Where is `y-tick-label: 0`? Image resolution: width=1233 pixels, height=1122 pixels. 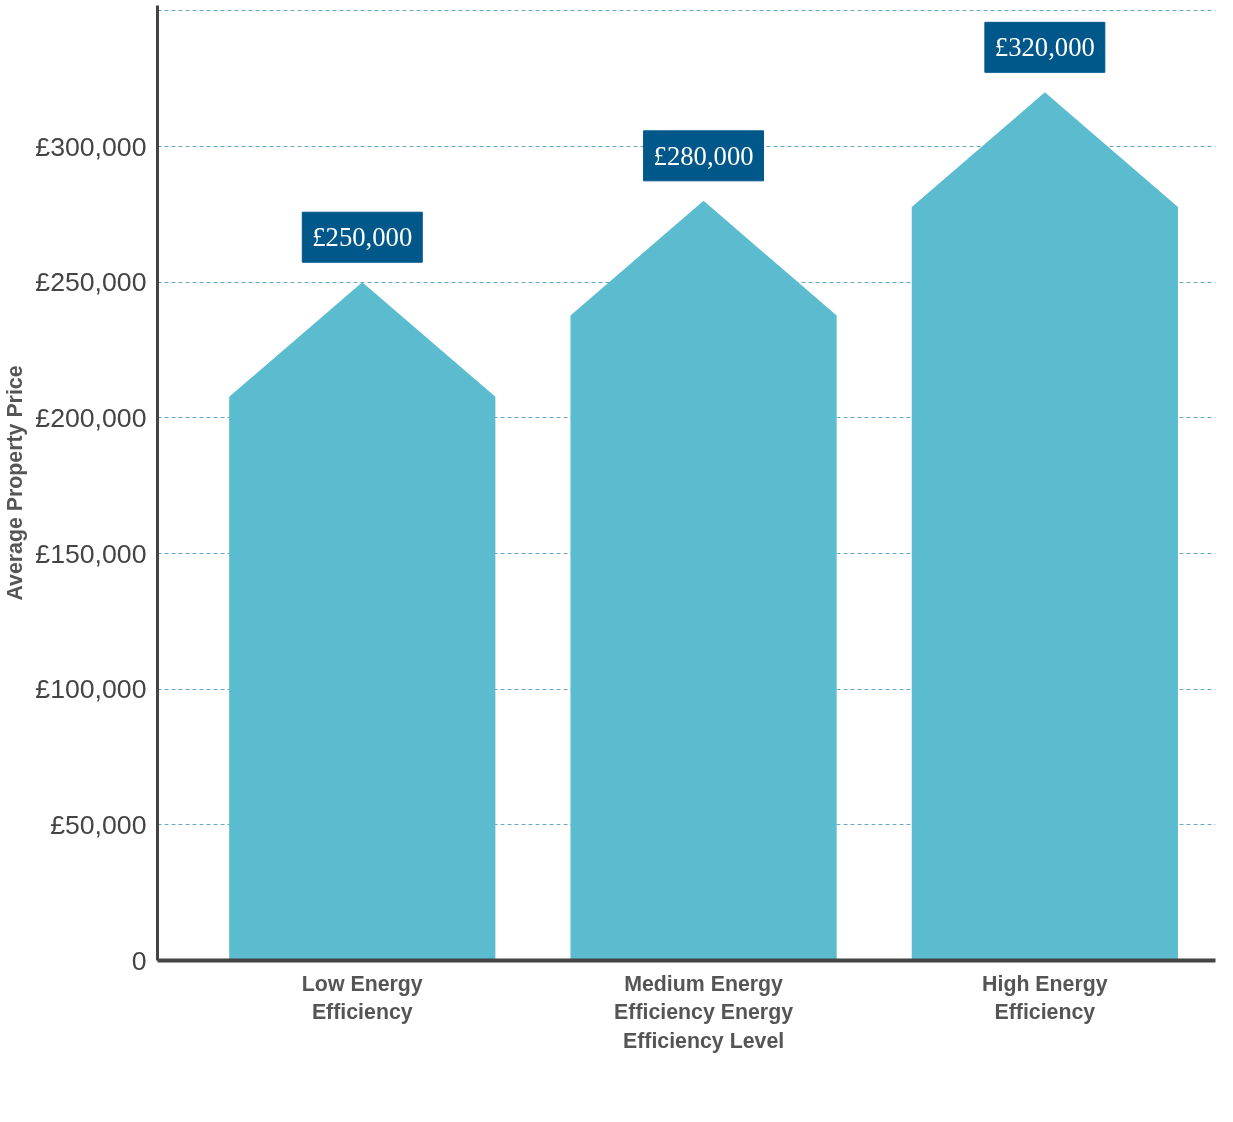 y-tick-label: 0 is located at coordinates (139, 960).